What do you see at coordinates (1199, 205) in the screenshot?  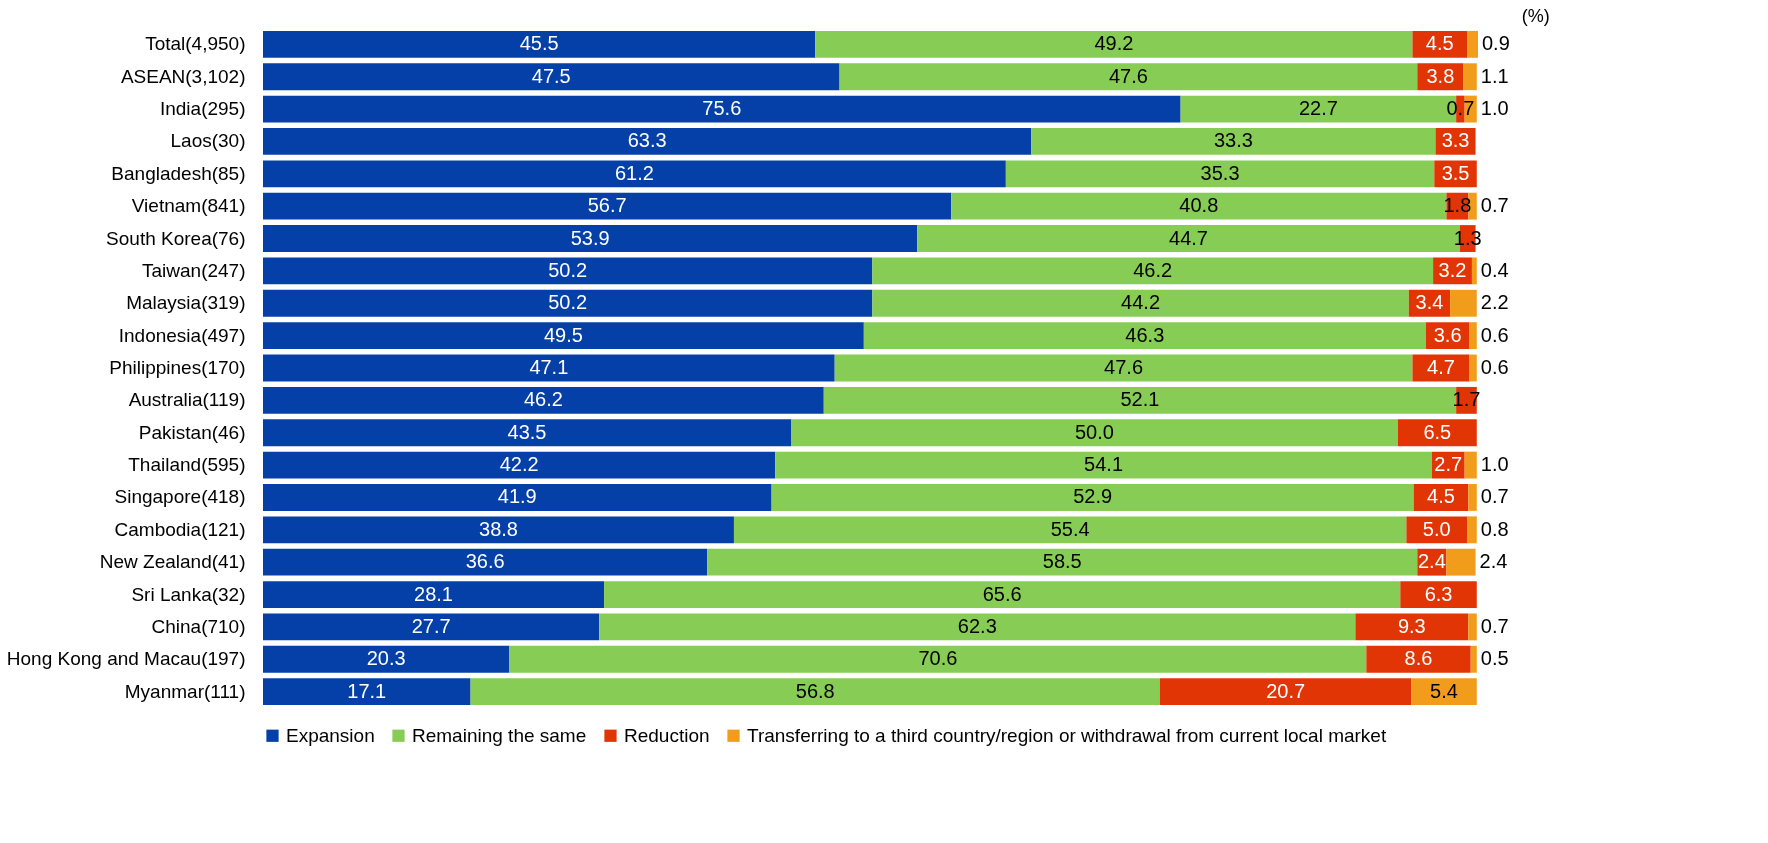 I see `data-label: 40.8` at bounding box center [1199, 205].